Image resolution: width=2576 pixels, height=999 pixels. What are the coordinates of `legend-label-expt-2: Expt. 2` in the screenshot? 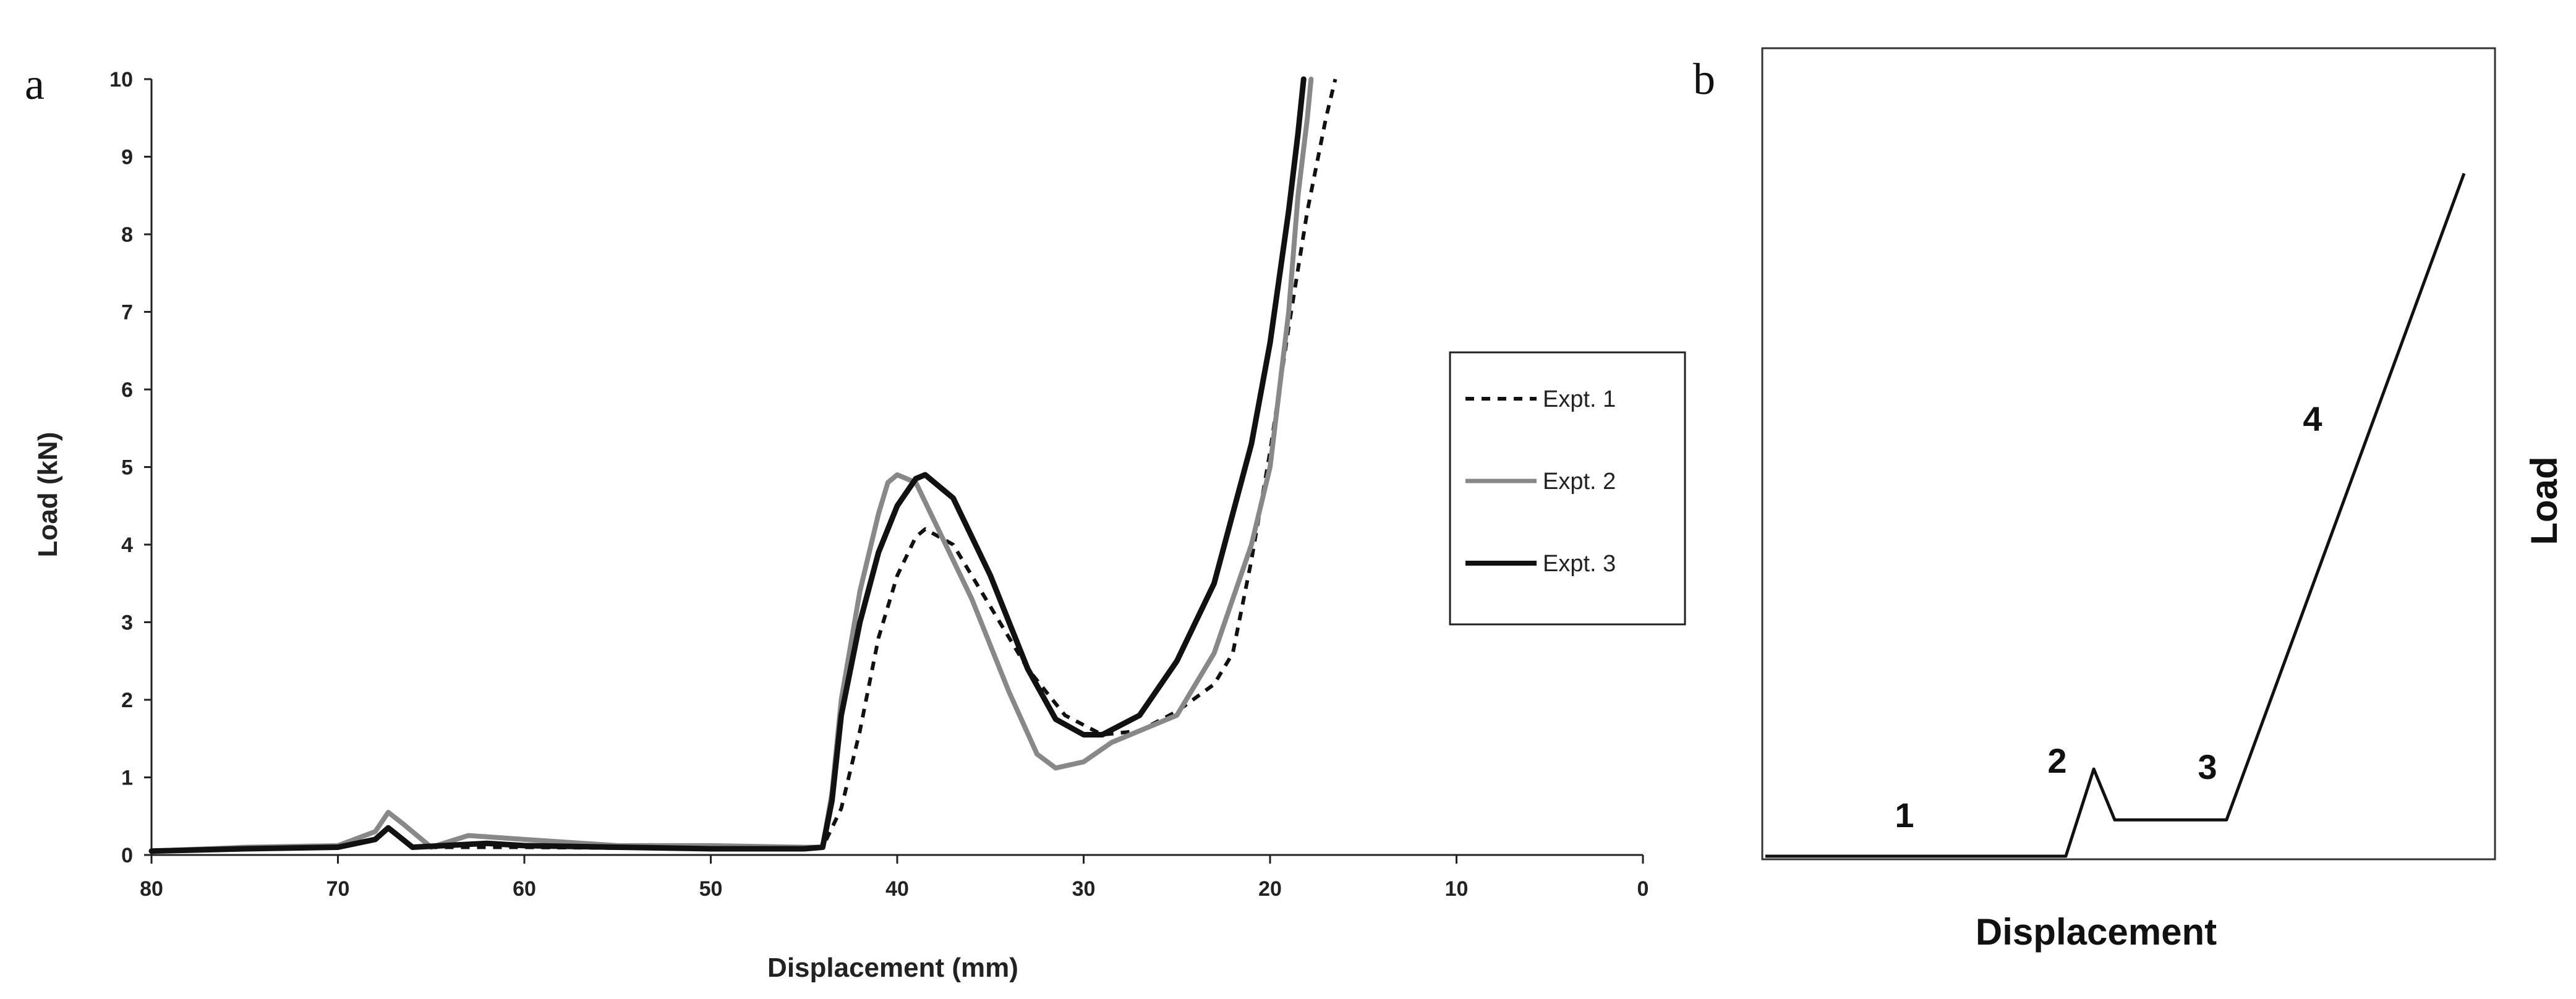 It's located at (1579, 482).